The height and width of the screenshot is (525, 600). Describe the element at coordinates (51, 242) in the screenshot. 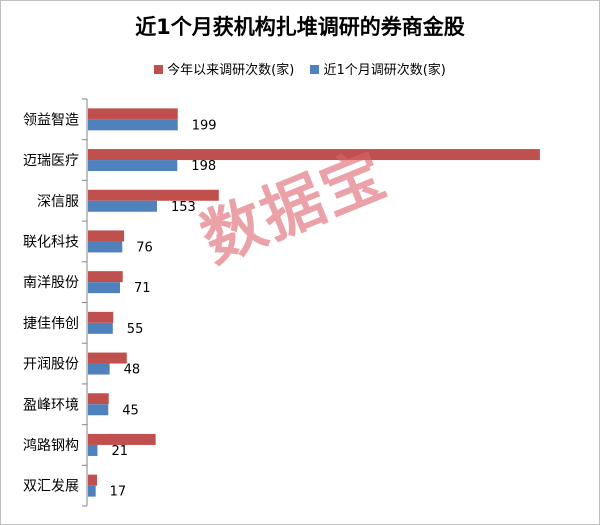

I see `category-label: 联化科技` at that location.